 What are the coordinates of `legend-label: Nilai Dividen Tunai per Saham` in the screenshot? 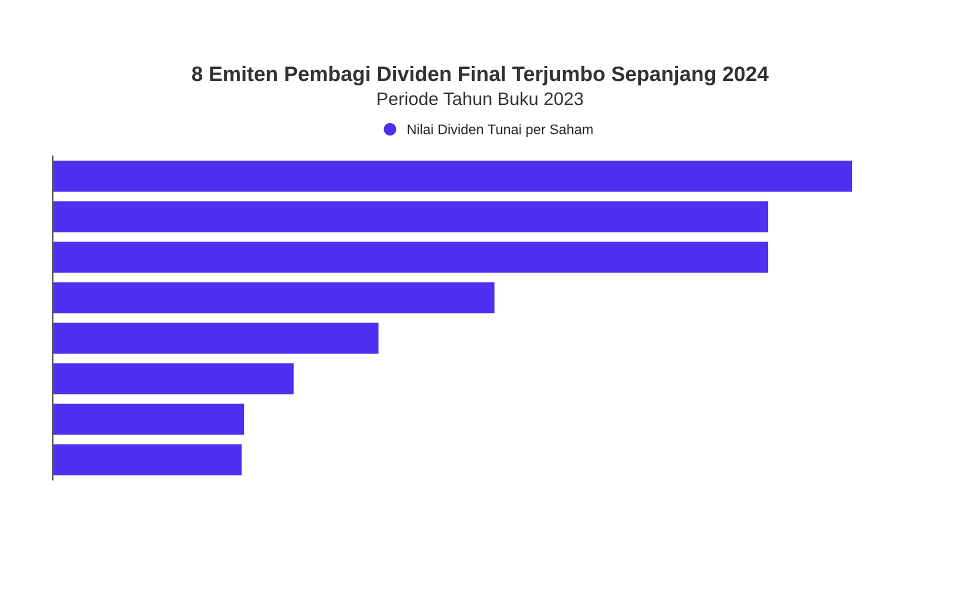 It's located at (500, 131).